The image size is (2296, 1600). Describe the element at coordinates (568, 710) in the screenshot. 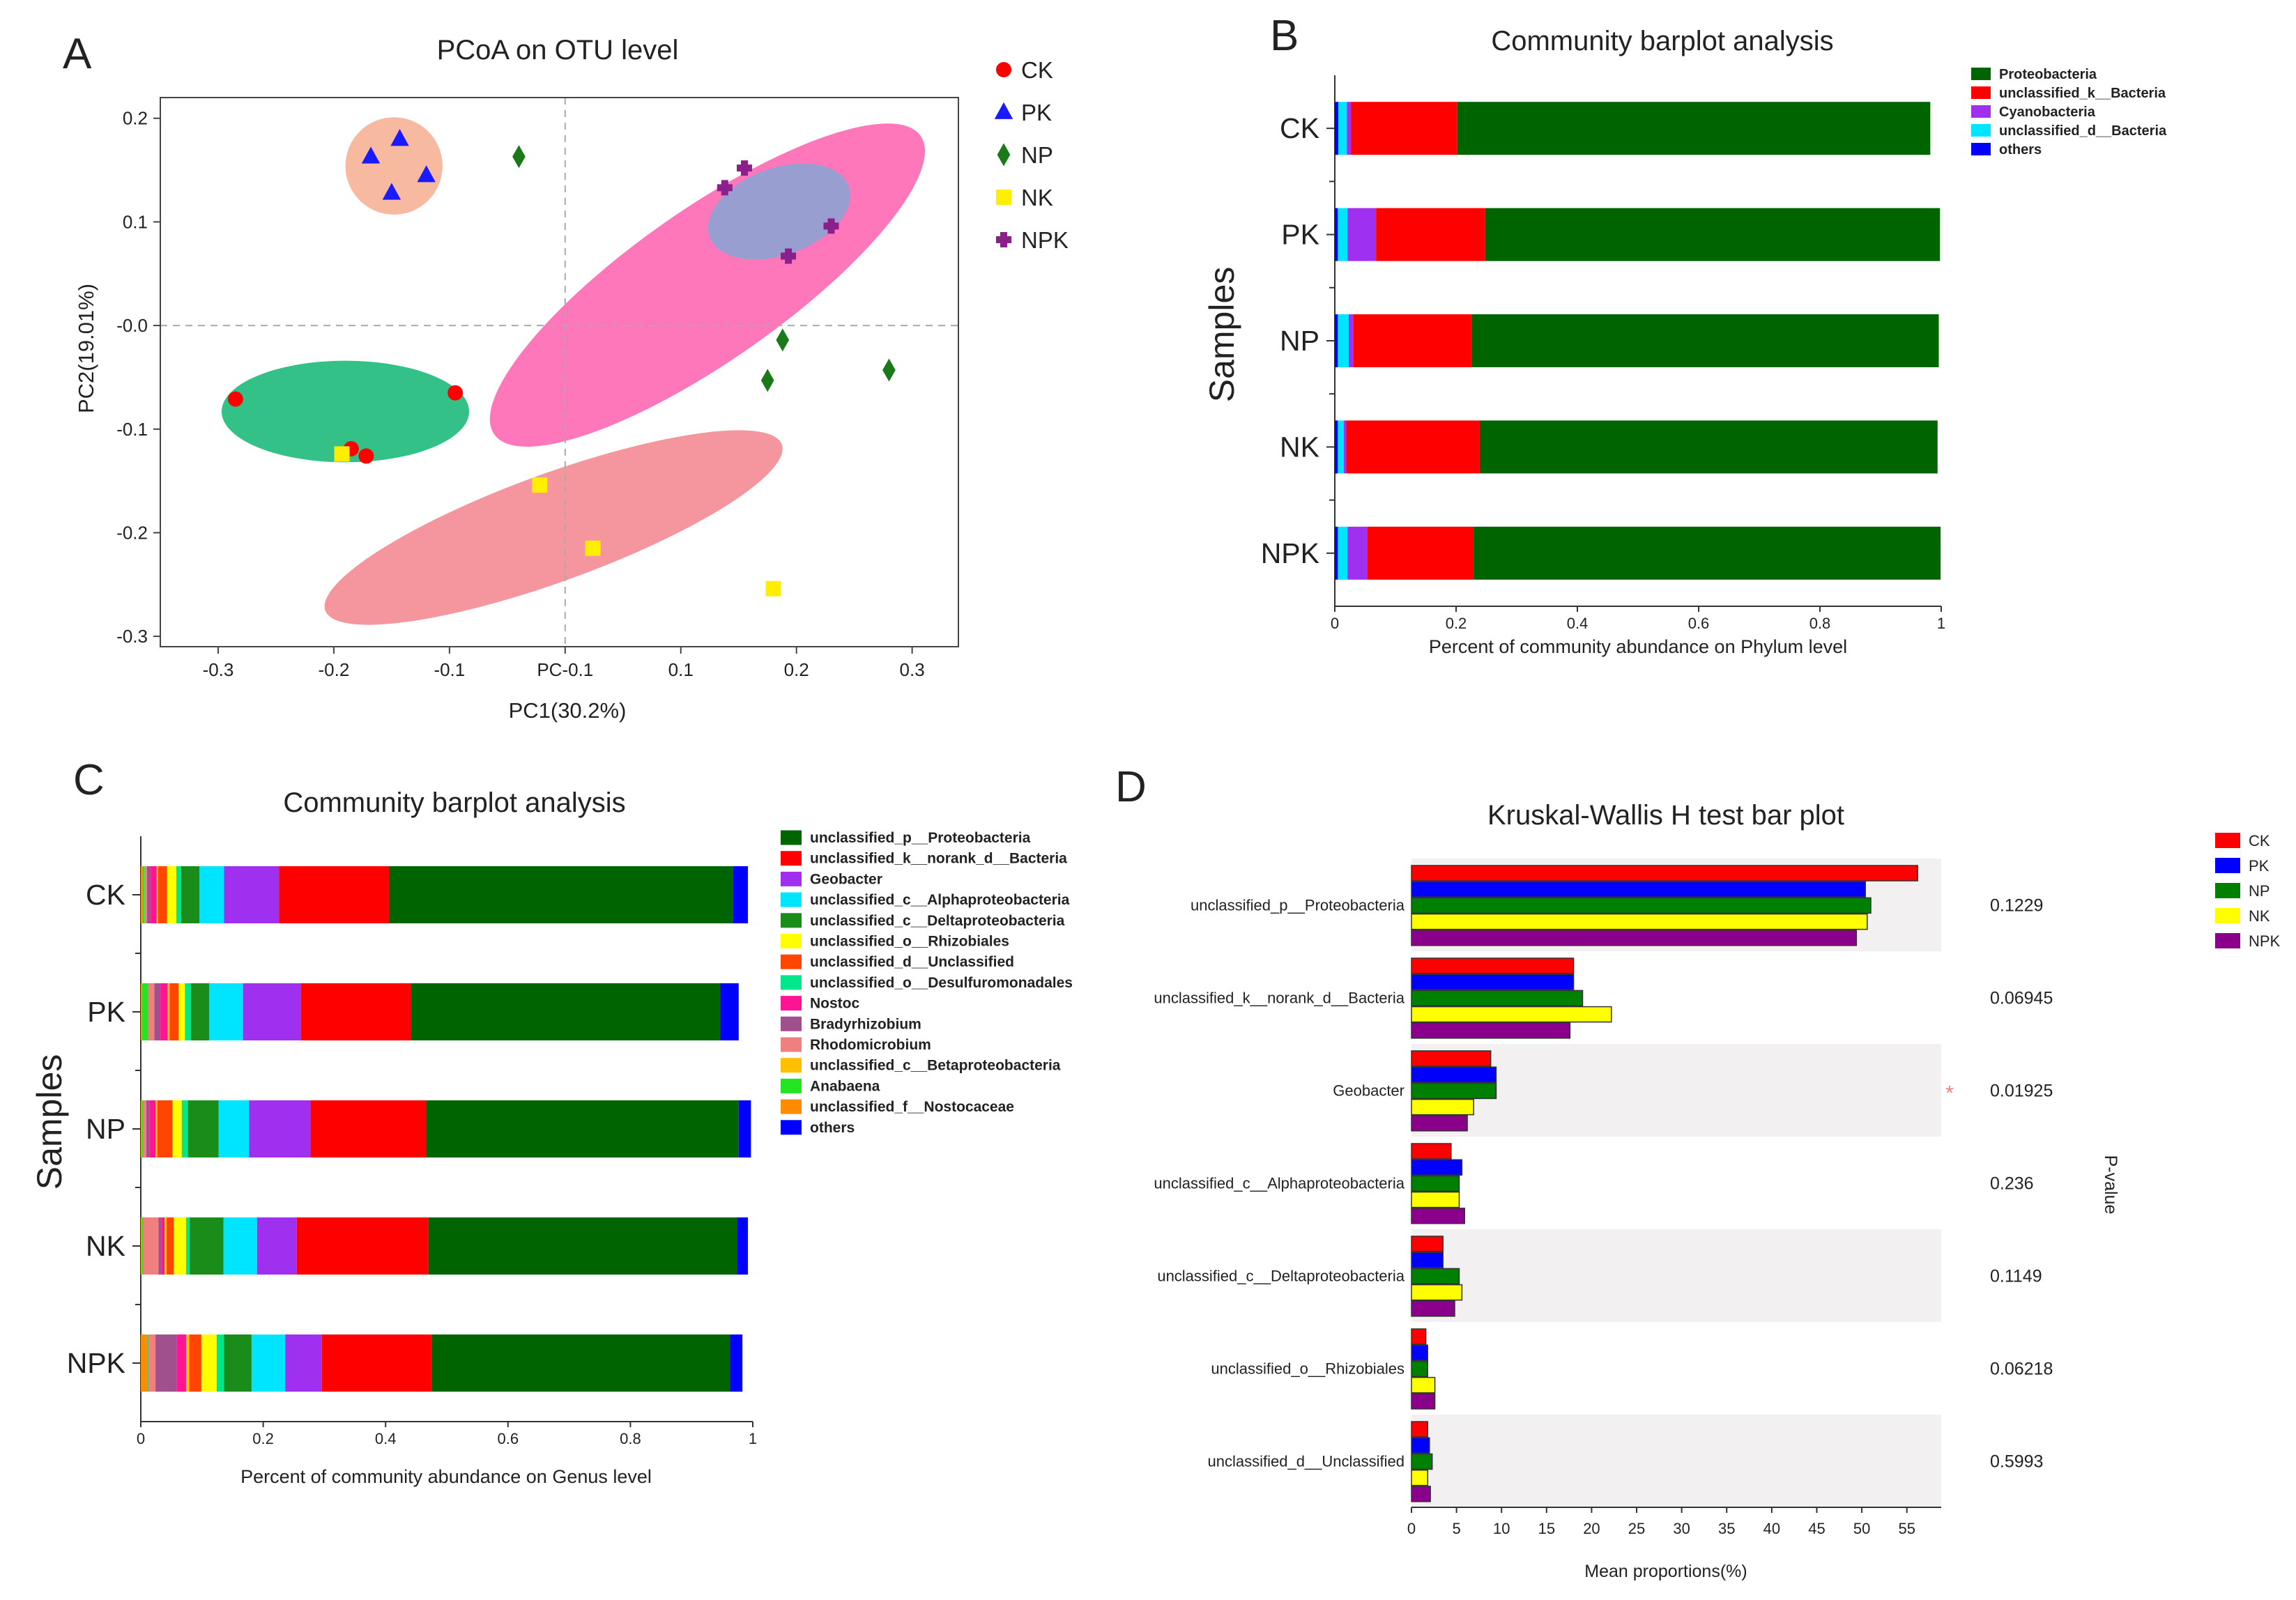

I see `pcoa-x-axis-label: PC1(30.2%)` at that location.